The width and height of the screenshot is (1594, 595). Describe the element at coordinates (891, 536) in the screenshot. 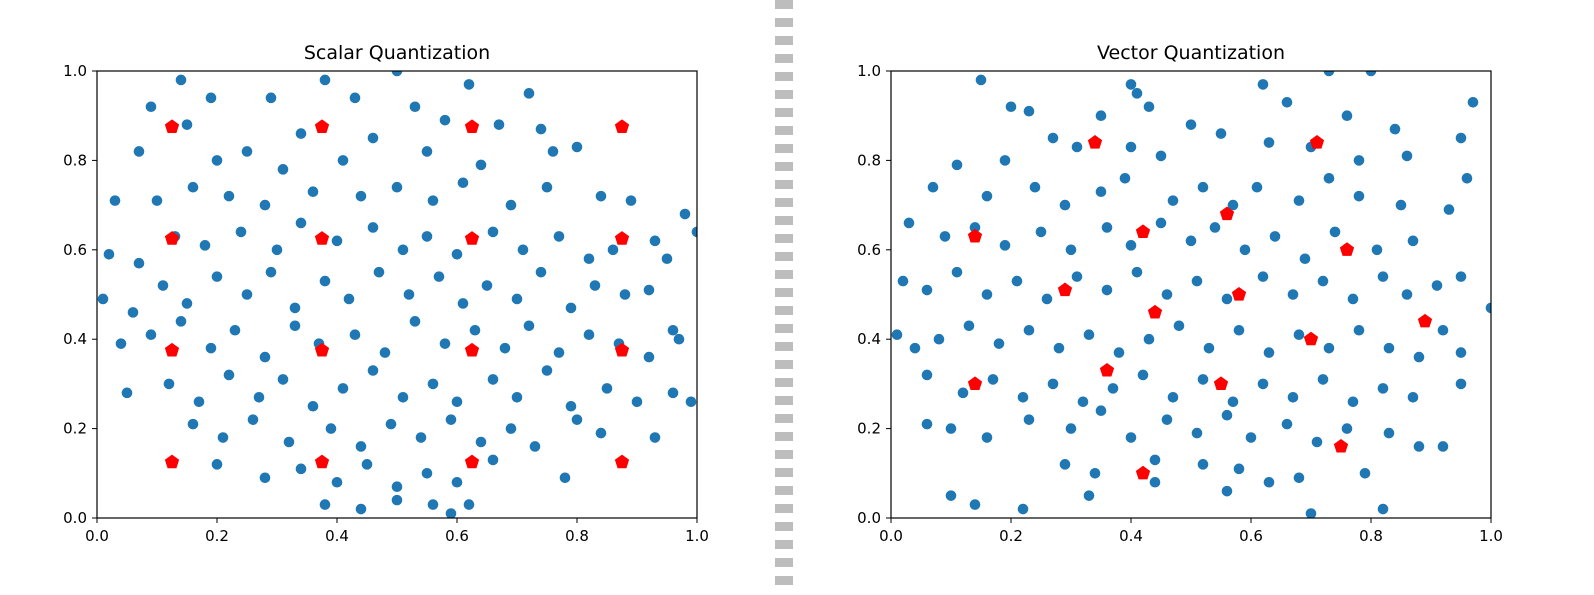

I see `x-tick-label: 0.0` at that location.